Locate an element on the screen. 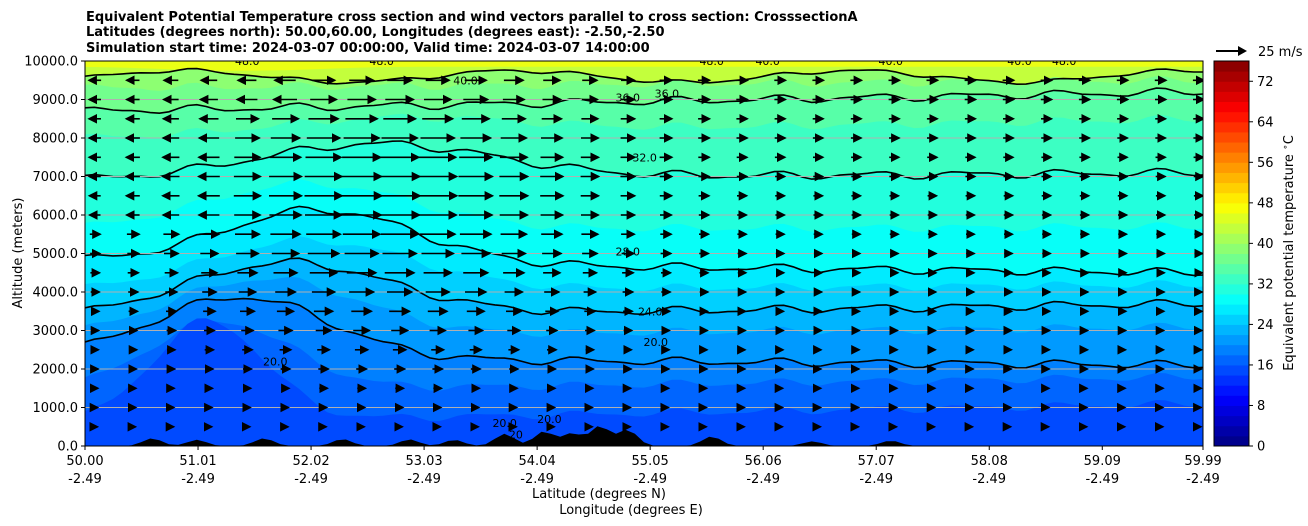  y-tick-label: 0.0 is located at coordinates (67, 447).